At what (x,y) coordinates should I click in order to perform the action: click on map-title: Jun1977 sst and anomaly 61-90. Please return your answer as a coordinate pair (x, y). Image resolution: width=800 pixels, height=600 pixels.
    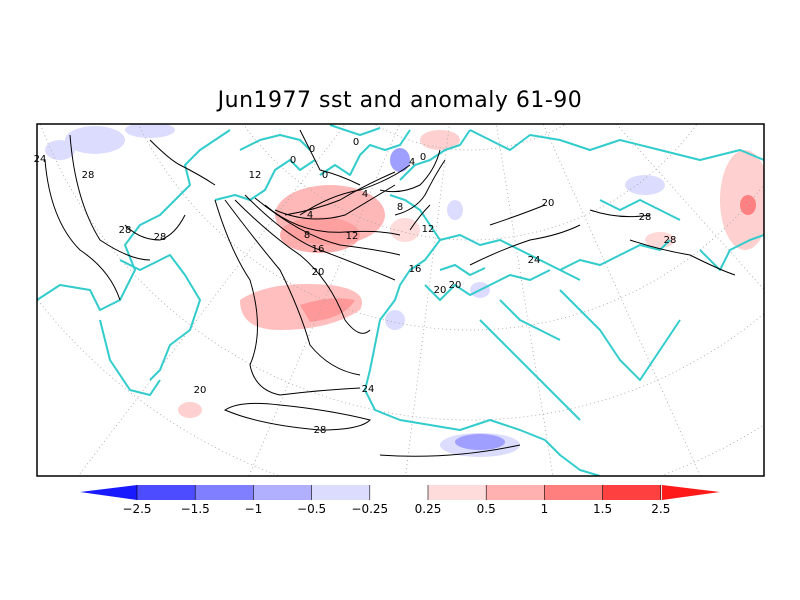
    Looking at the image, I should click on (400, 100).